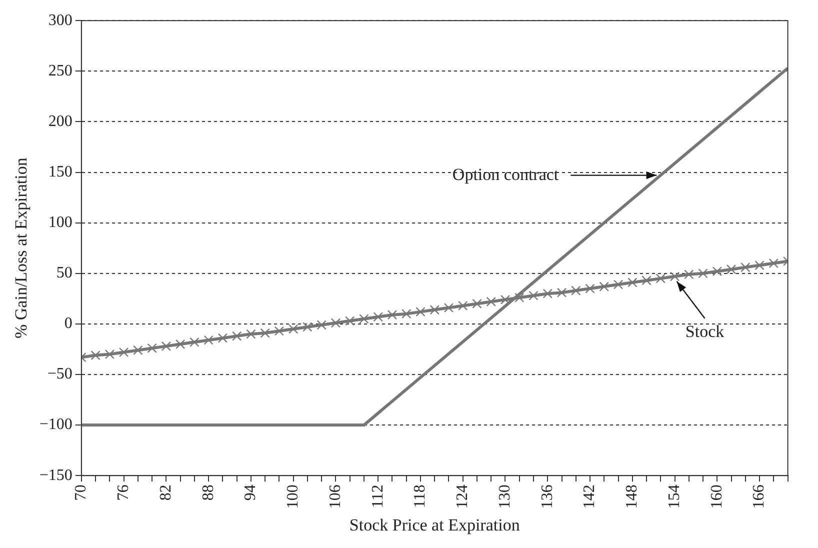 The width and height of the screenshot is (818, 548). Describe the element at coordinates (81, 492) in the screenshot. I see `x-tick-label: 70` at that location.